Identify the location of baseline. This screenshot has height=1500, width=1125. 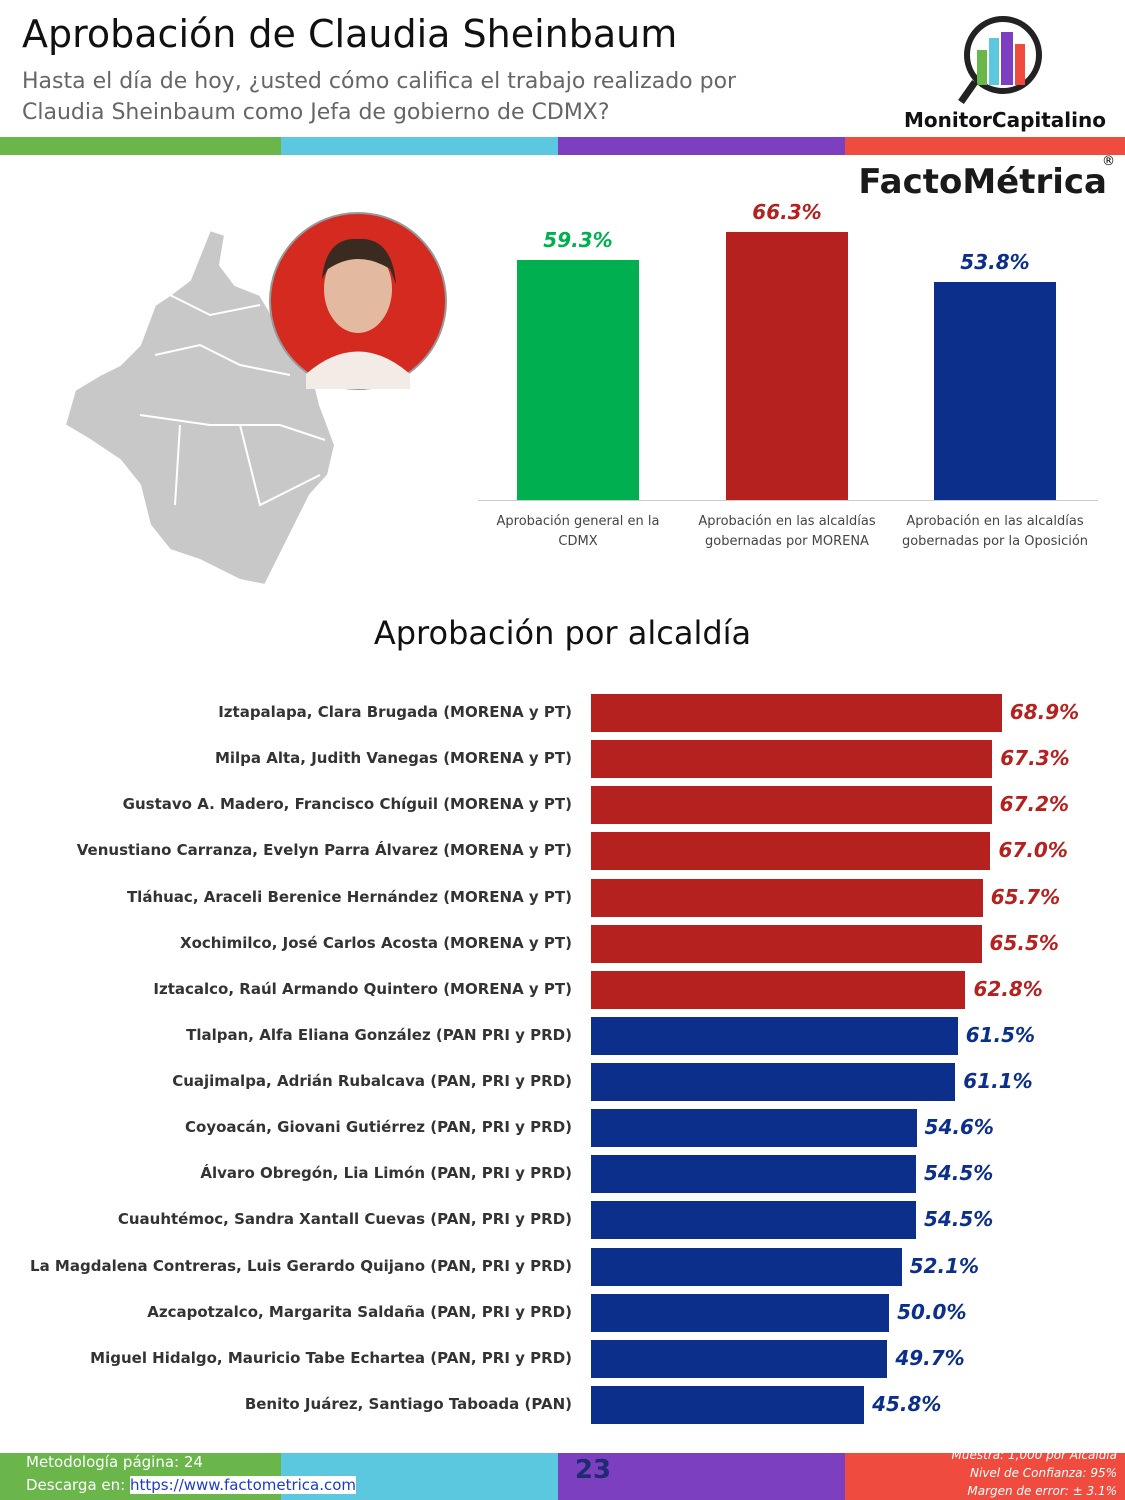
(788, 500).